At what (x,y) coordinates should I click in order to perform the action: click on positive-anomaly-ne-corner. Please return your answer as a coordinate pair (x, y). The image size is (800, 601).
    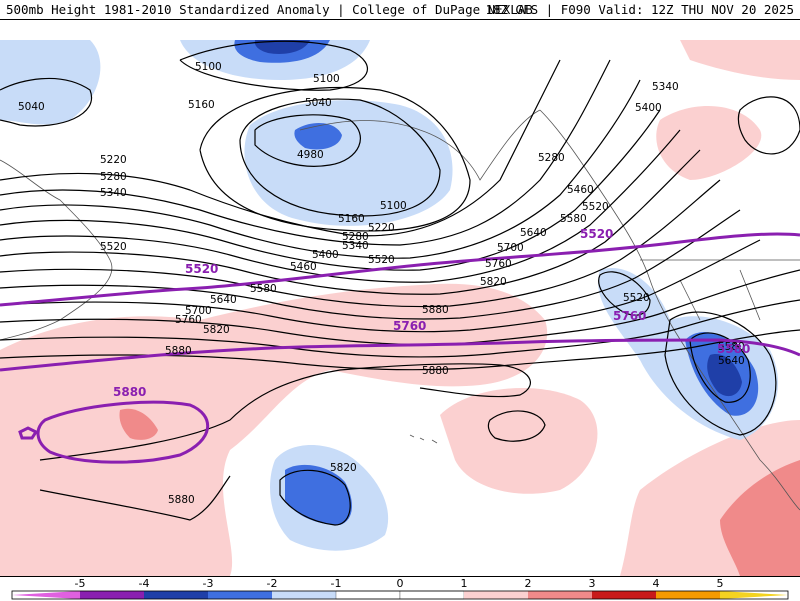
    Looking at the image, I should click on (740, 60).